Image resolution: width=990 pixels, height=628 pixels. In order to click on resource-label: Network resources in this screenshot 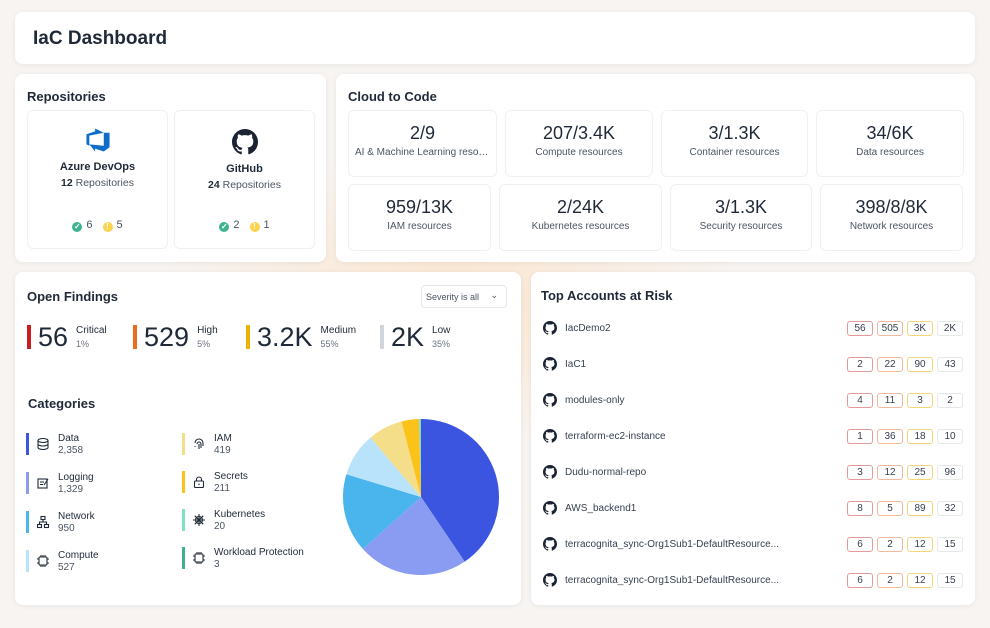, I will do `click(891, 226)`.